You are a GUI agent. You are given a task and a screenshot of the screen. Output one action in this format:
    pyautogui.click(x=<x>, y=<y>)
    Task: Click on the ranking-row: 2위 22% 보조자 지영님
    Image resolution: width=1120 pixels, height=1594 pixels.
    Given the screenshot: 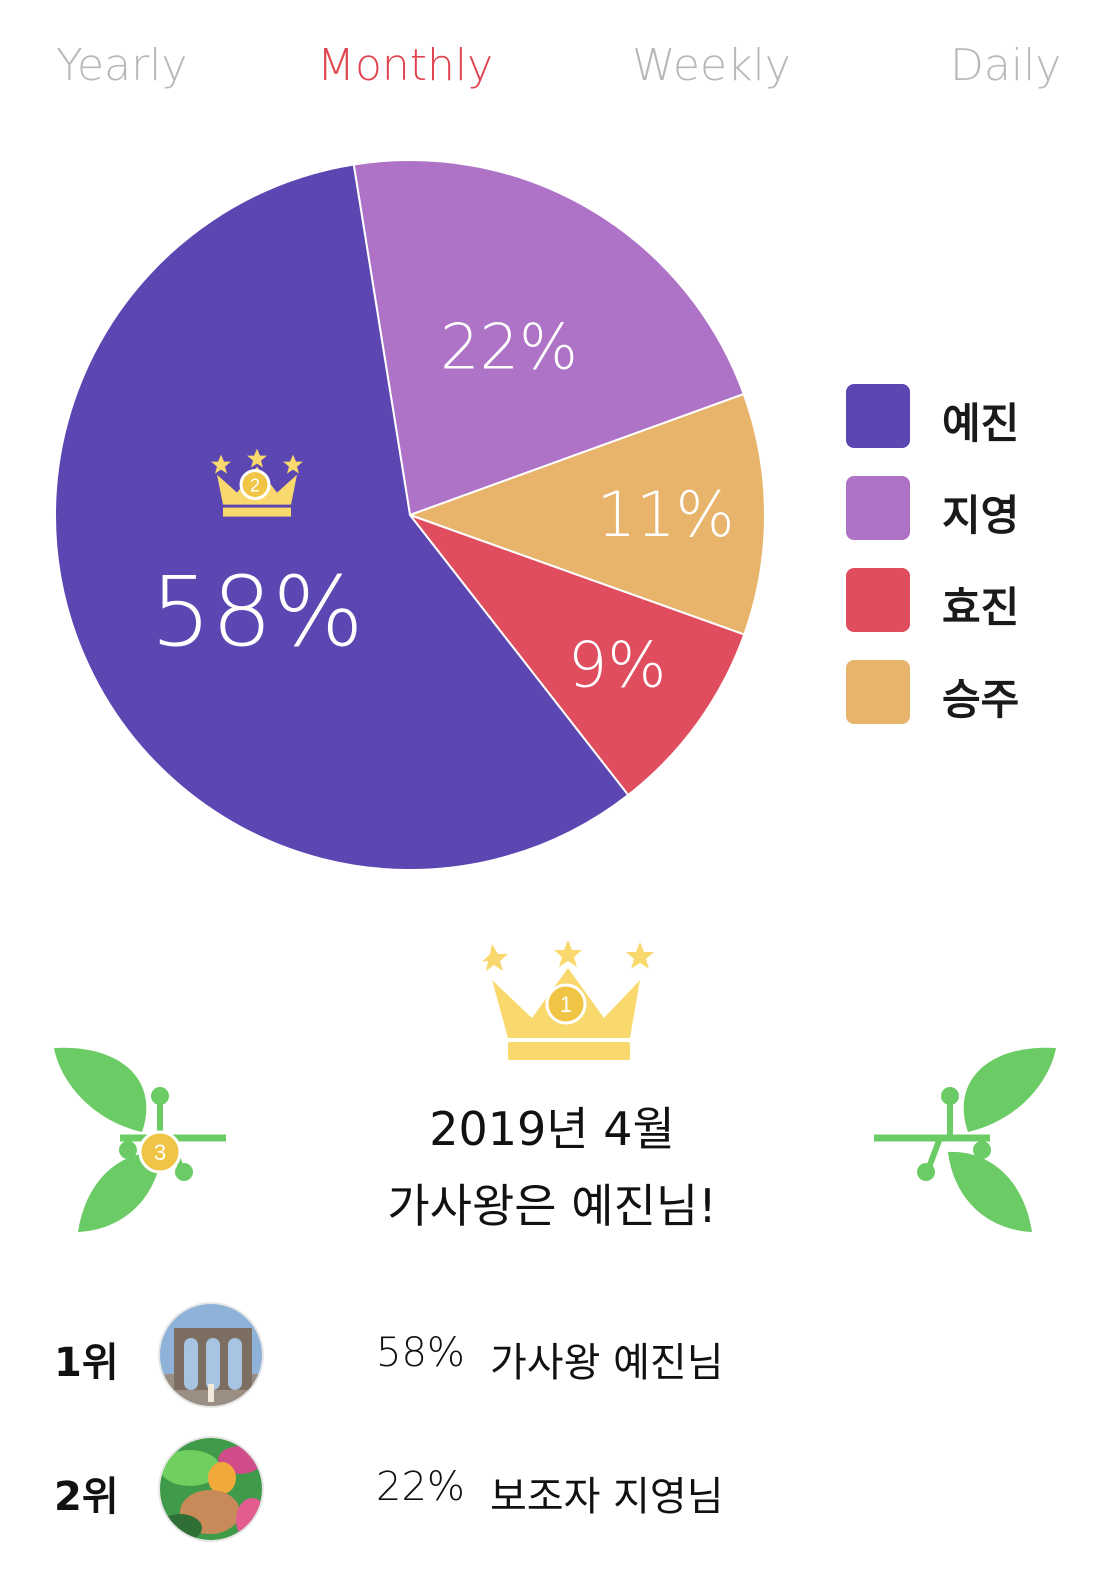 What is the action you would take?
    pyautogui.click(x=560, y=1491)
    